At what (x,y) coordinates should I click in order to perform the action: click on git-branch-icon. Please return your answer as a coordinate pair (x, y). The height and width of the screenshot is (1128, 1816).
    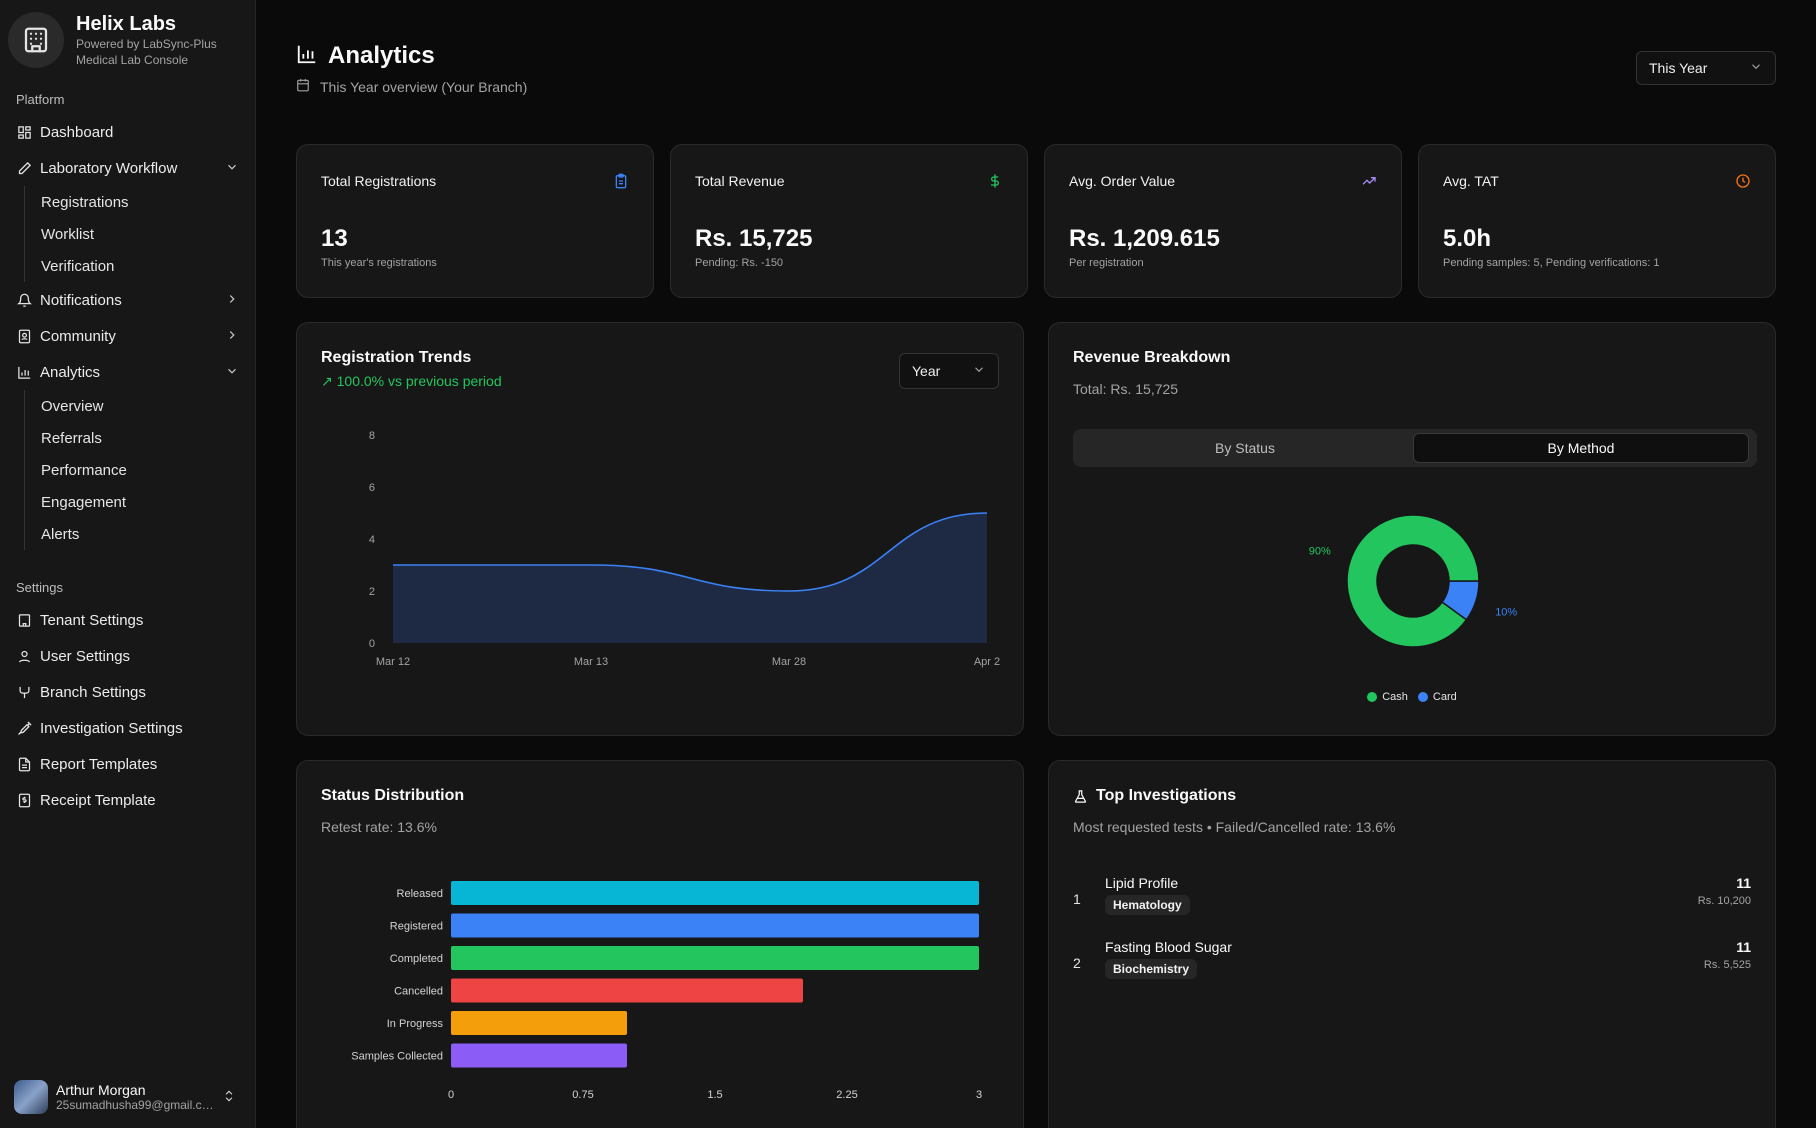
    Looking at the image, I should click on (24, 692).